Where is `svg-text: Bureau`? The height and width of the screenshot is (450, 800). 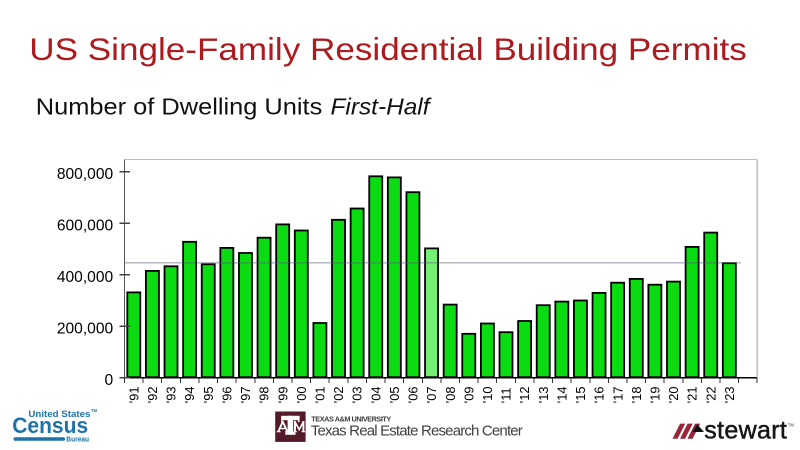 svg-text: Bureau is located at coordinates (77, 438).